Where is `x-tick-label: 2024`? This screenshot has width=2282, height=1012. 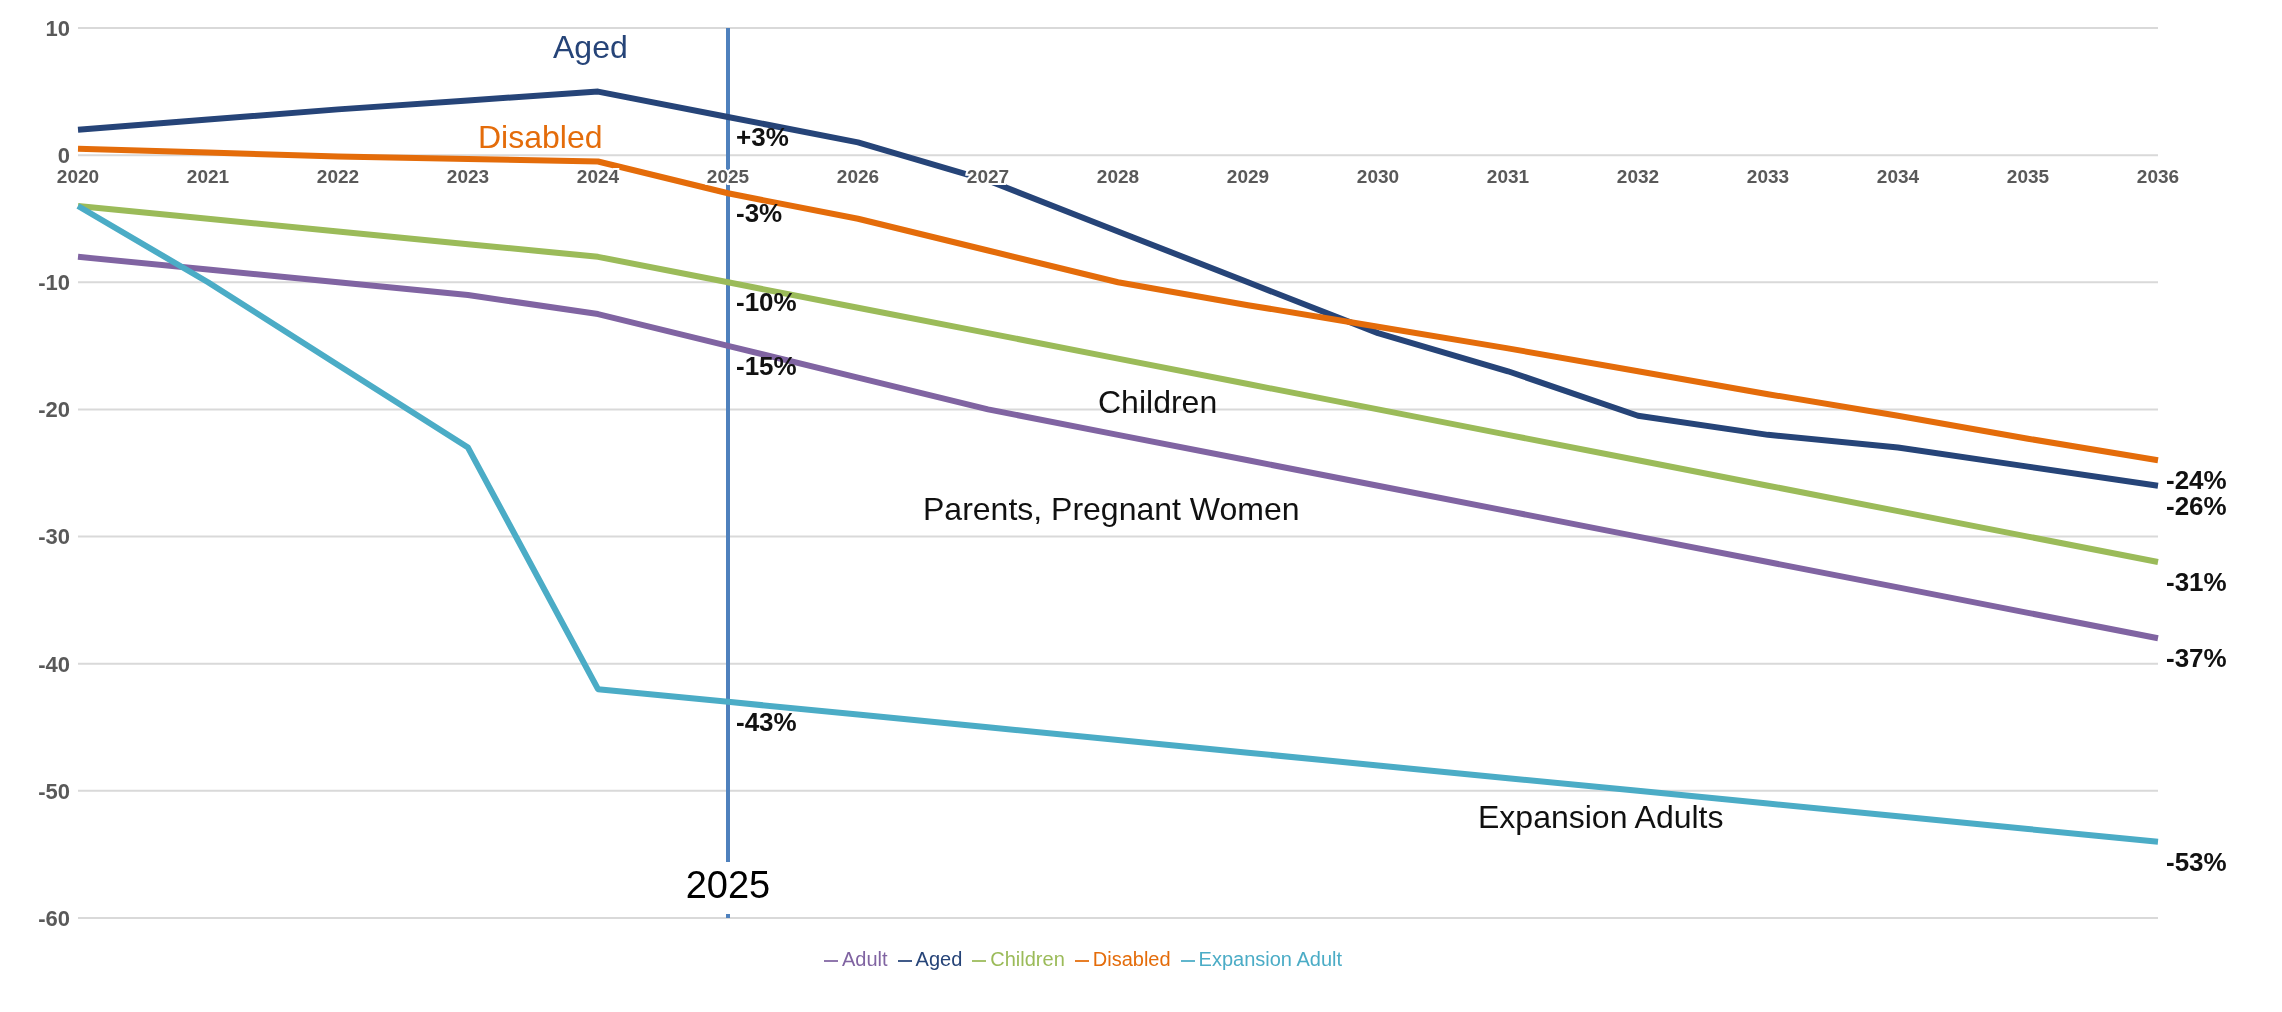 x-tick-label: 2024 is located at coordinates (598, 177).